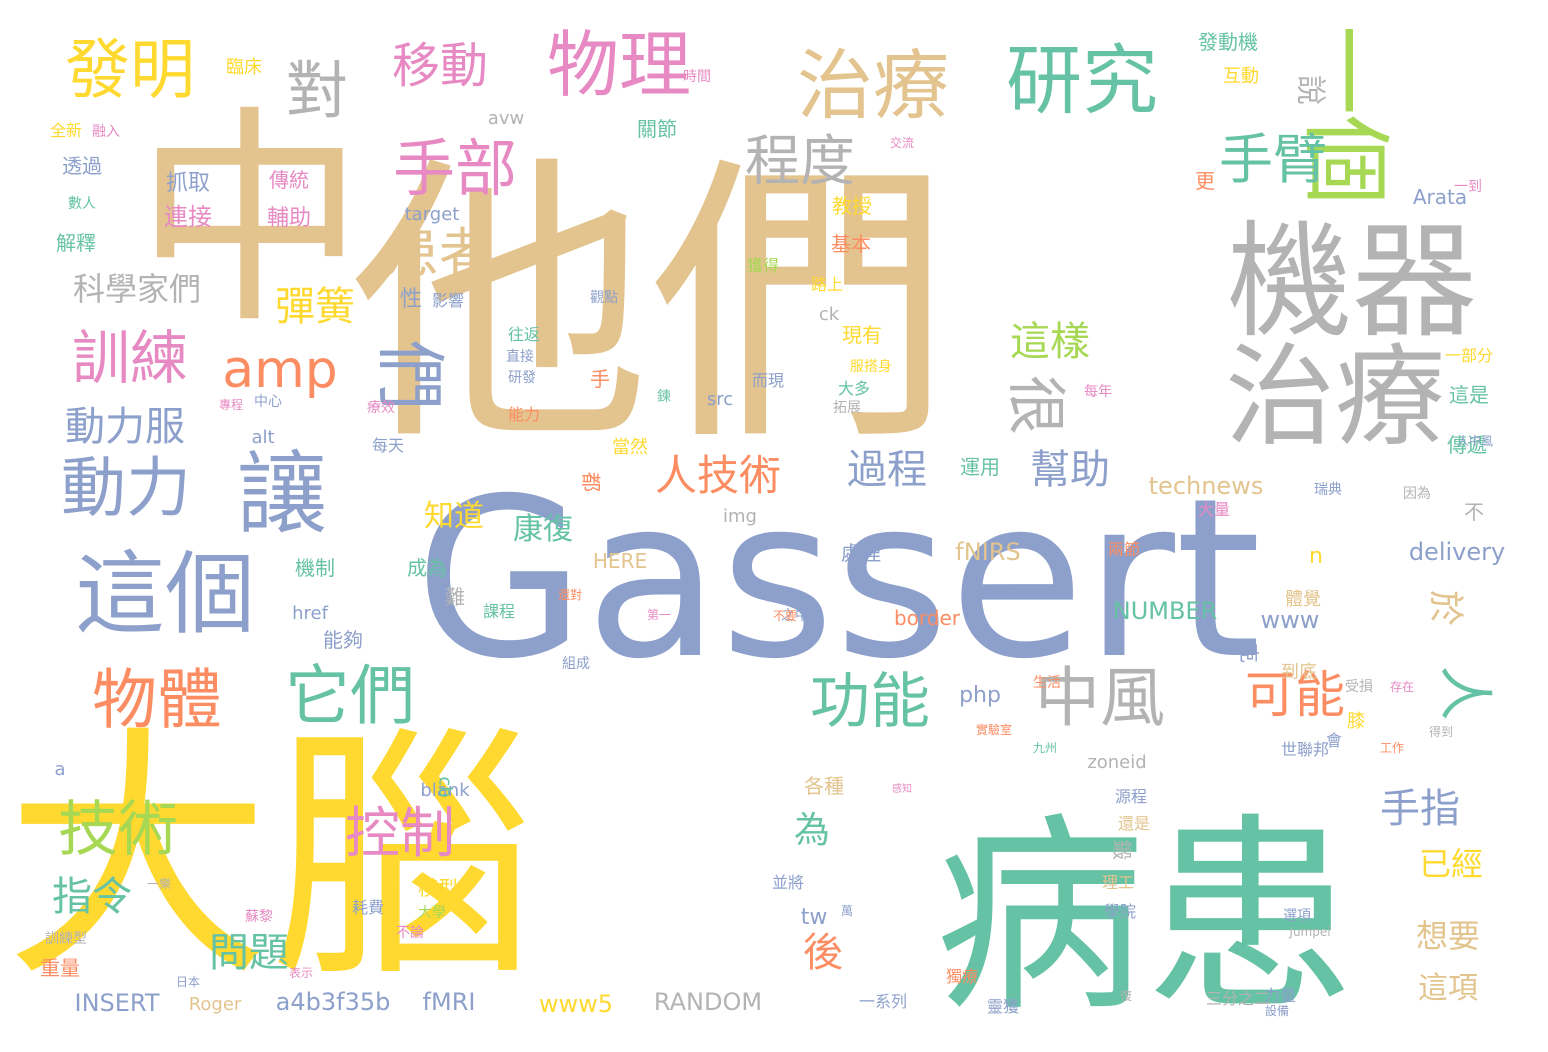 The image size is (1548, 1052). Describe the element at coordinates (847, 911) in the screenshot. I see `cloud-word: 萬` at that location.